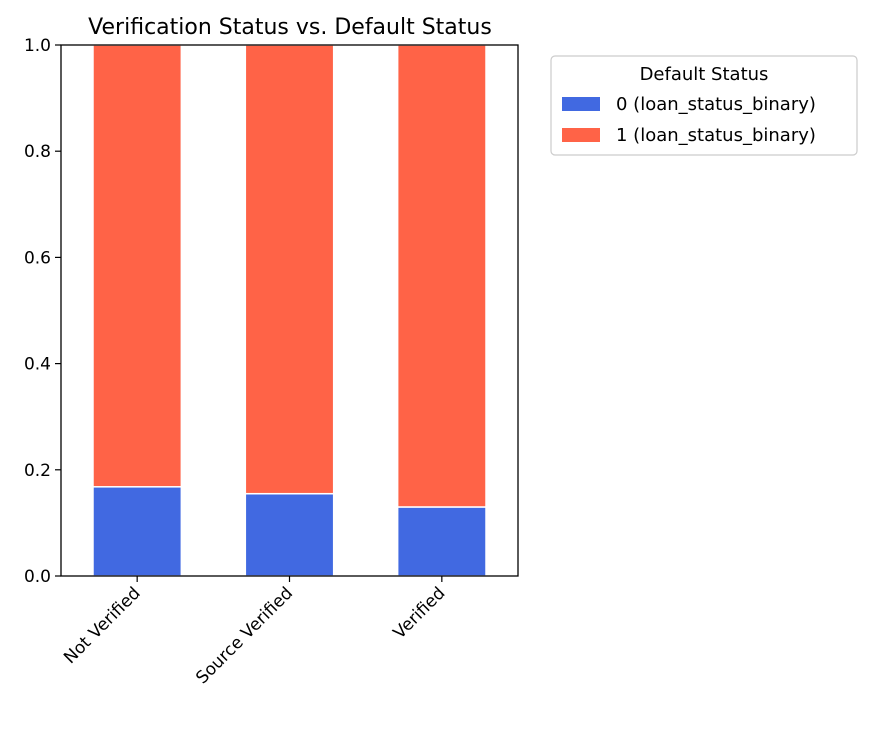 The width and height of the screenshot is (872, 736). Describe the element at coordinates (716, 104) in the screenshot. I see `legend-label: 0 (loan_status_binary)` at that location.